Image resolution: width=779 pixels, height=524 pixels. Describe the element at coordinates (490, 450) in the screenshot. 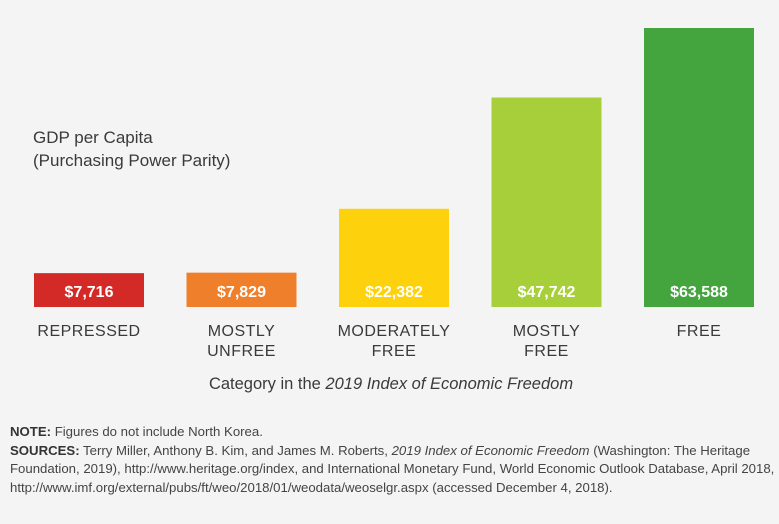

I see `sources-italic-title: 2019 Index of Economic Freedom` at that location.